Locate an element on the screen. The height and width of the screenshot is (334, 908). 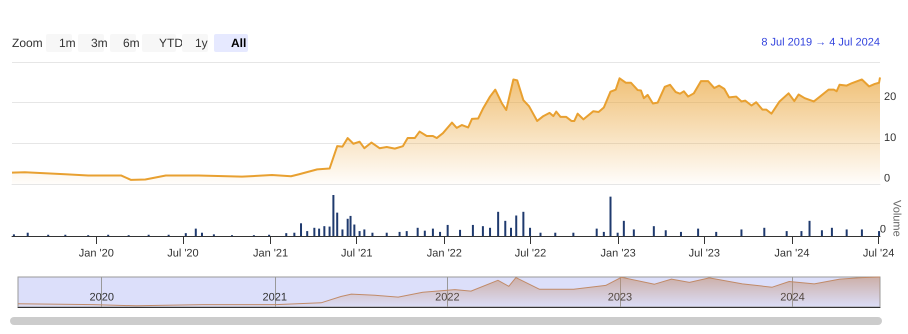
text: YTD is located at coordinates (171, 43).